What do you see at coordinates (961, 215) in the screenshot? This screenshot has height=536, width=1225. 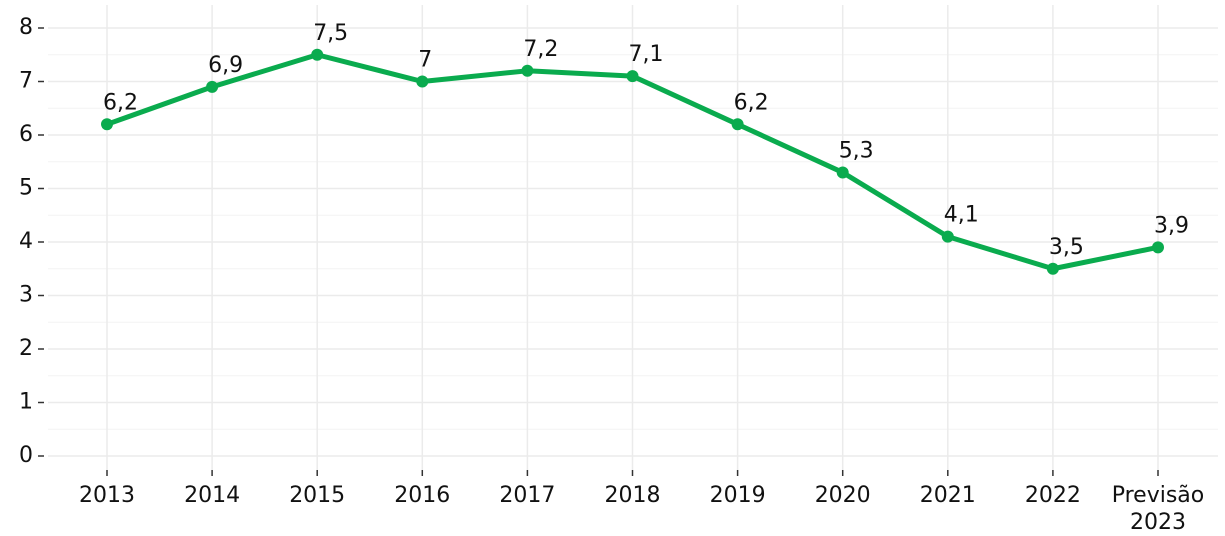 I see `data-label: 4,1` at bounding box center [961, 215].